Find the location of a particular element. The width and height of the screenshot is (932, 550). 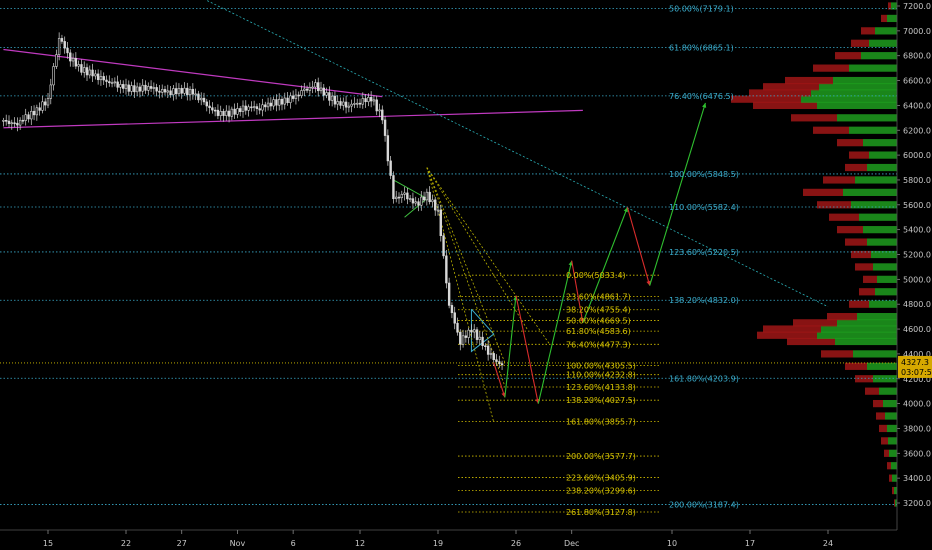

y-tick-label: 4400.0 is located at coordinates (917, 354).